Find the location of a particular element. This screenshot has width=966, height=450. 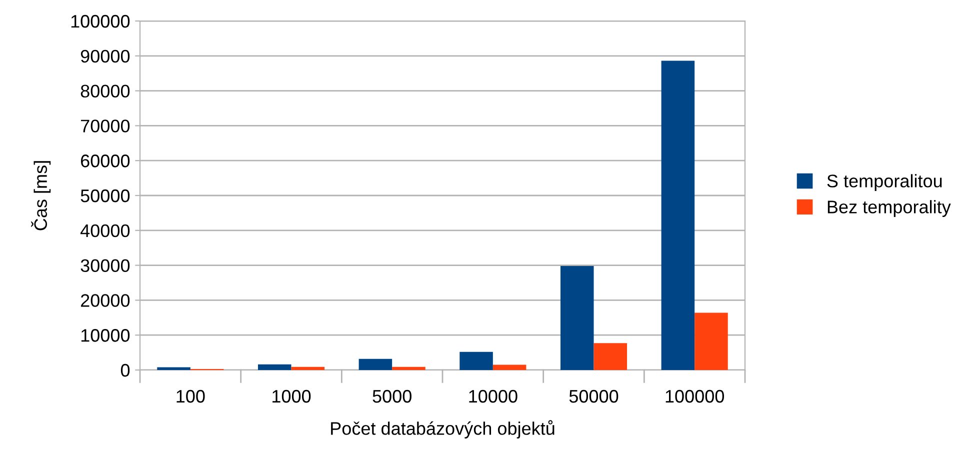

y-tick-label: 30000 is located at coordinates (105, 265).